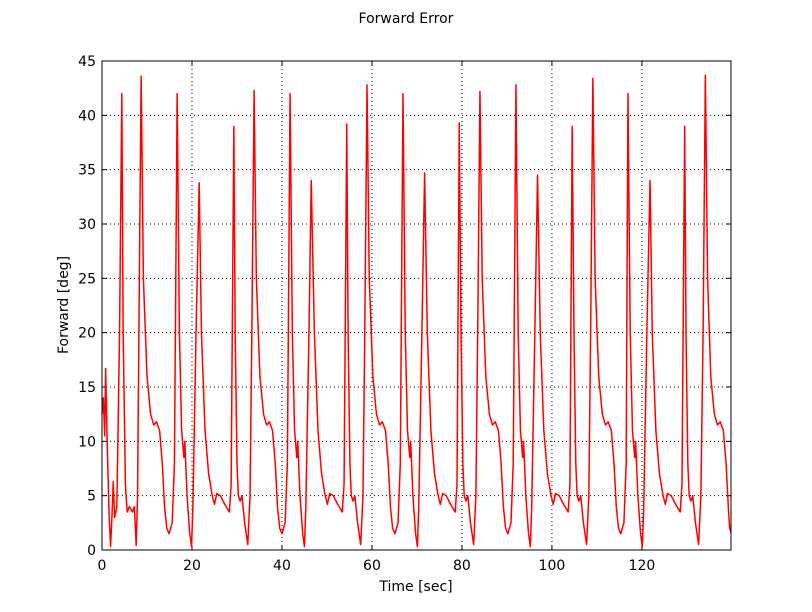 This screenshot has width=812, height=612. I want to click on chart-title: Forward Error, so click(406, 19).